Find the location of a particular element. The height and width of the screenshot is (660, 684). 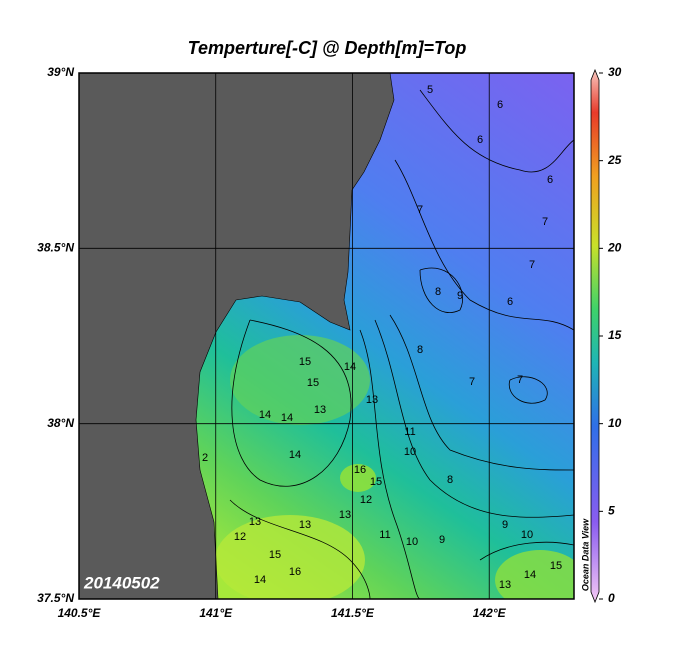

y-tick-label: 37.5°N is located at coordinates (55, 598).